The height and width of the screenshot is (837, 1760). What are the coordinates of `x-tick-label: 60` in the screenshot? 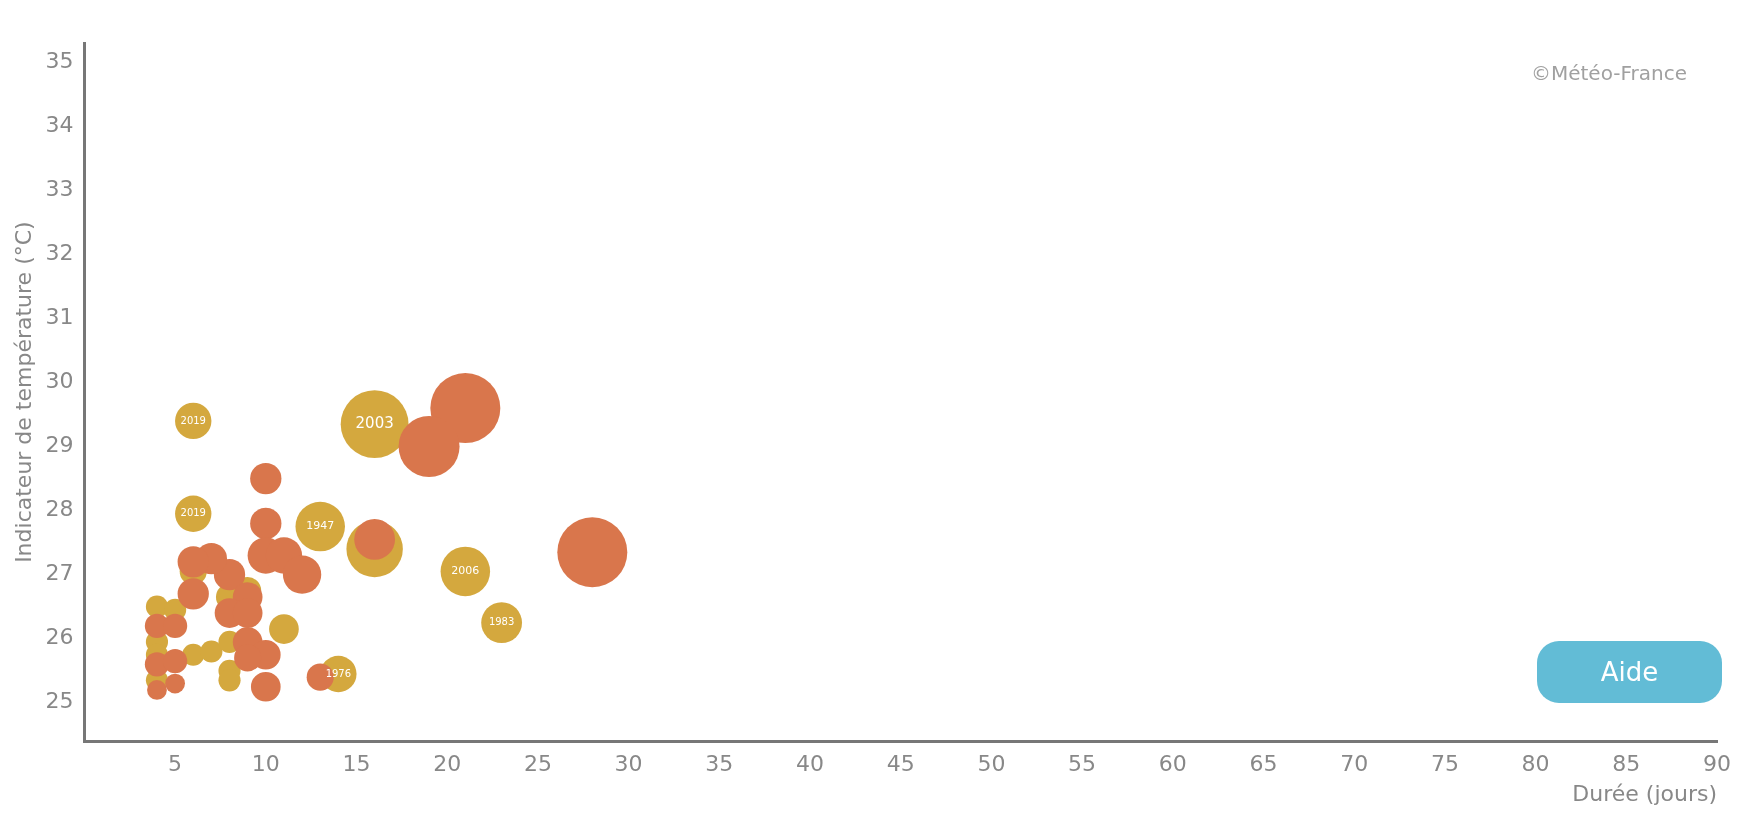 It's located at (1172, 764).